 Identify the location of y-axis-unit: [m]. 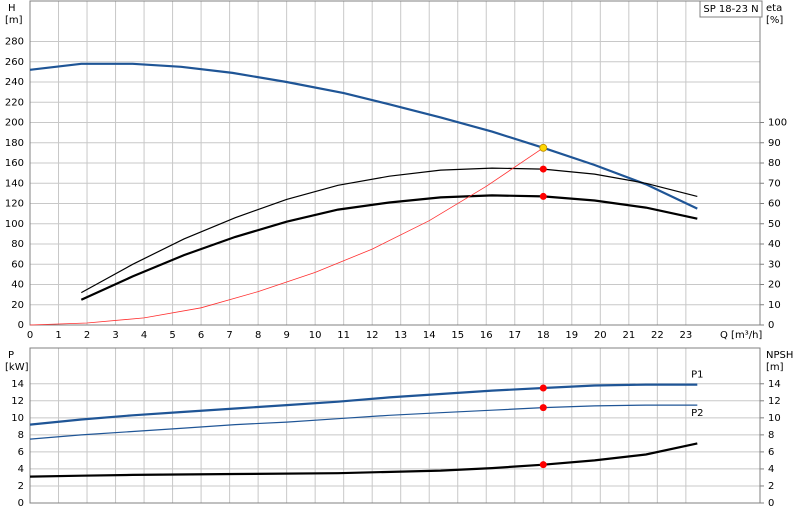
(14, 20).